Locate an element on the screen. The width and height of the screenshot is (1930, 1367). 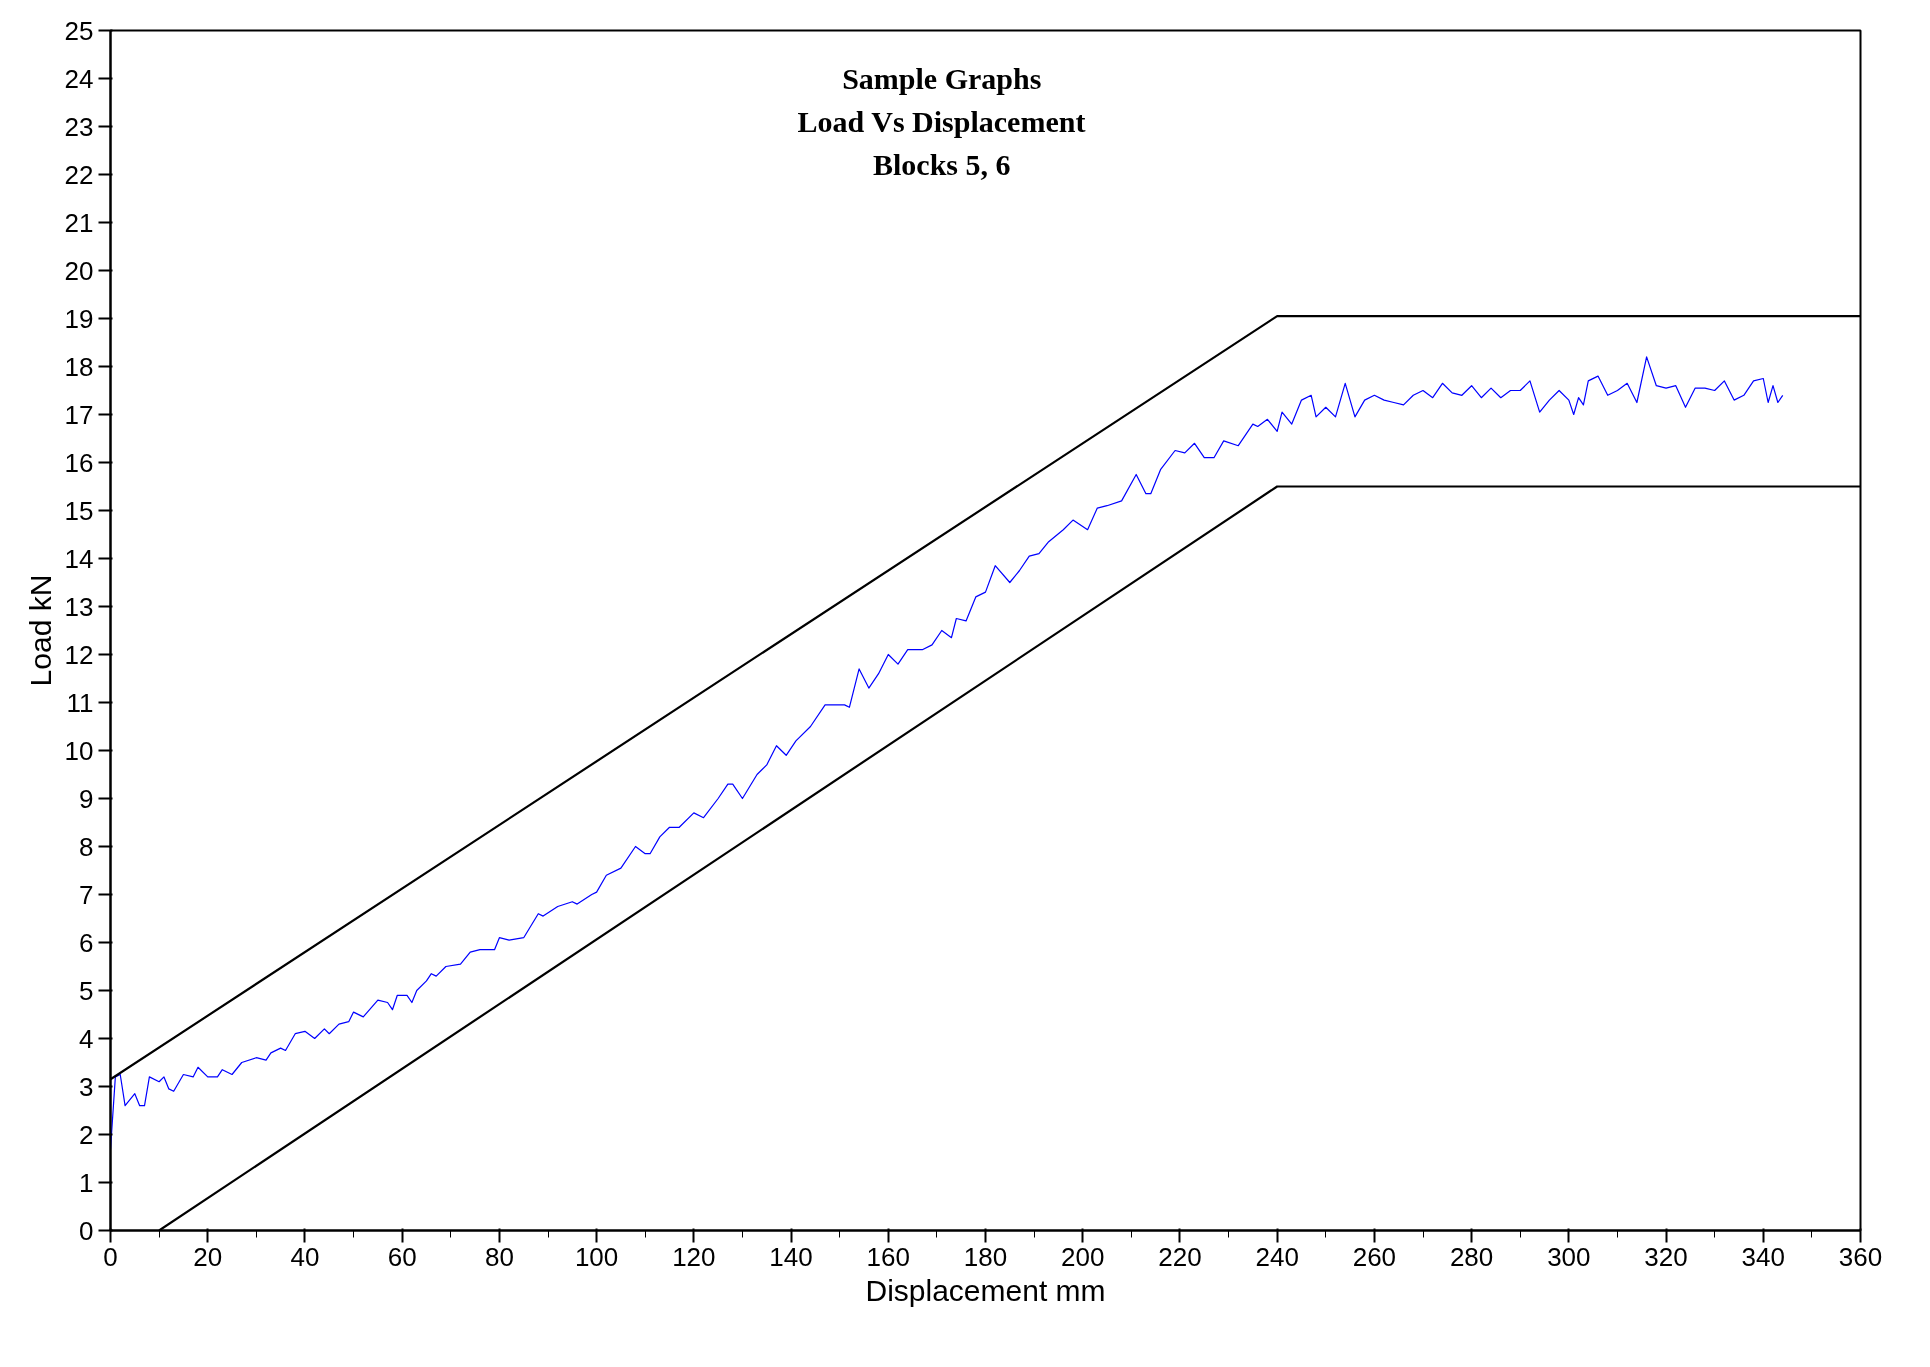
y-axis-title: Load kN is located at coordinates (40, 630).